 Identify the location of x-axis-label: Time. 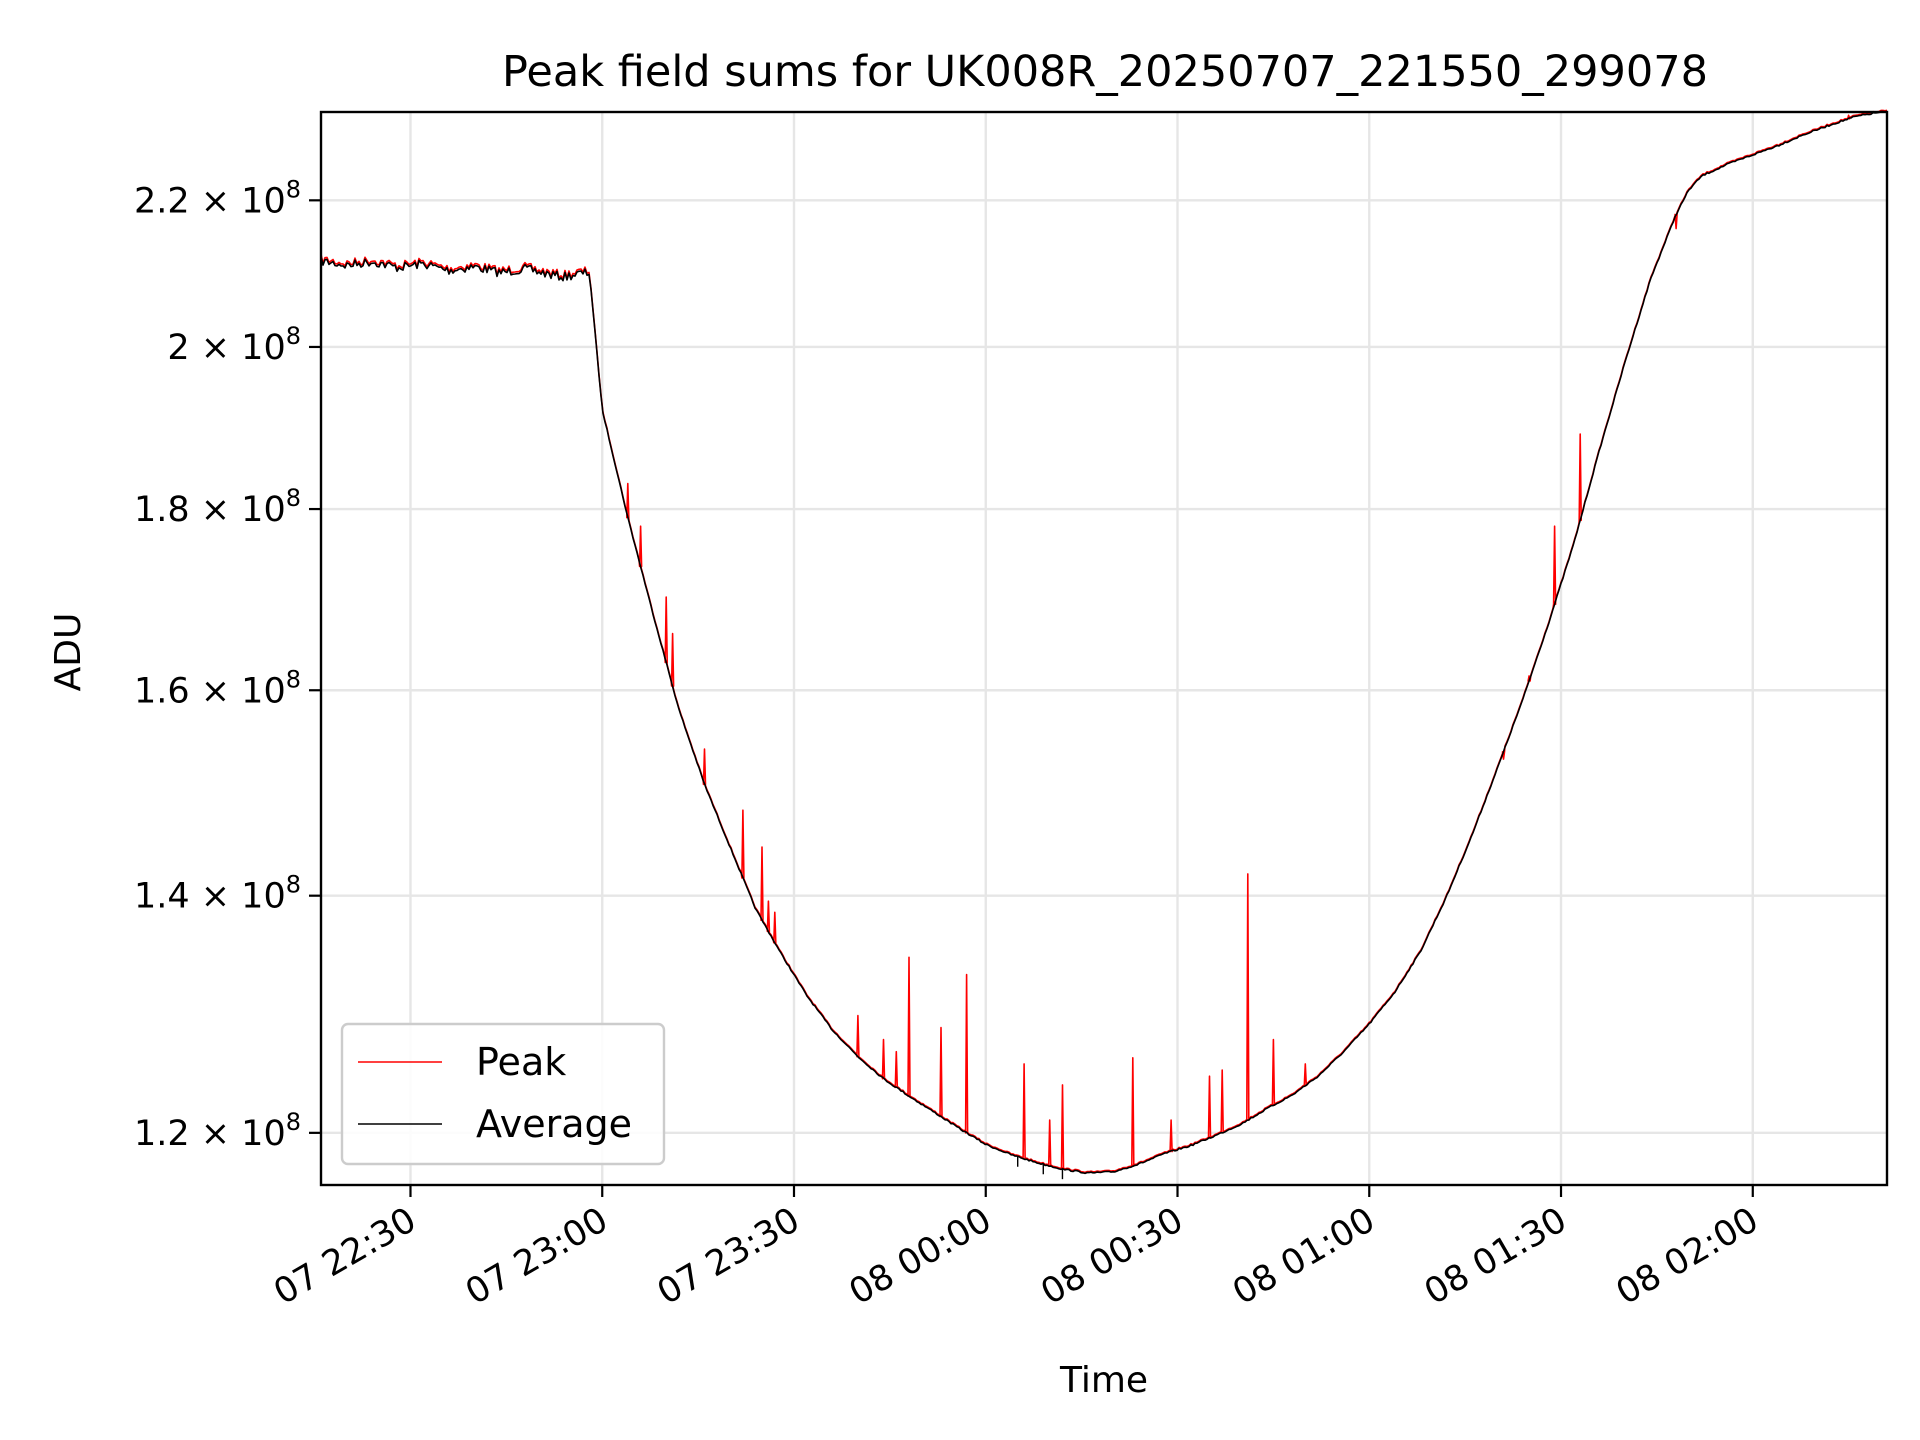
(1103, 1380).